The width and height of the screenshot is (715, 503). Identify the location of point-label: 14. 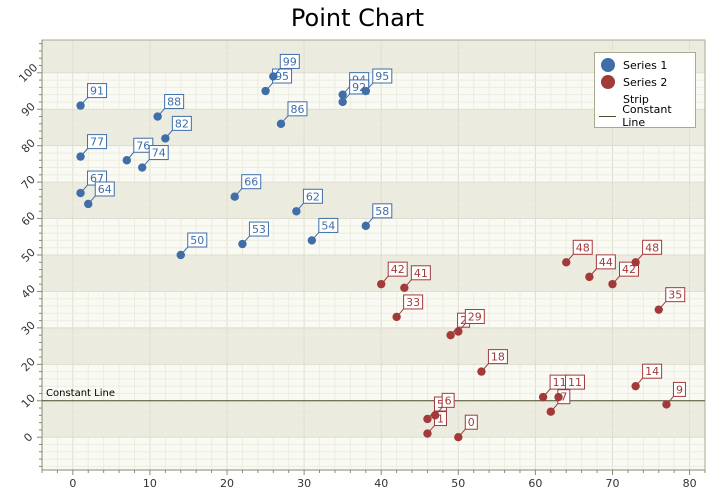
(652, 371).